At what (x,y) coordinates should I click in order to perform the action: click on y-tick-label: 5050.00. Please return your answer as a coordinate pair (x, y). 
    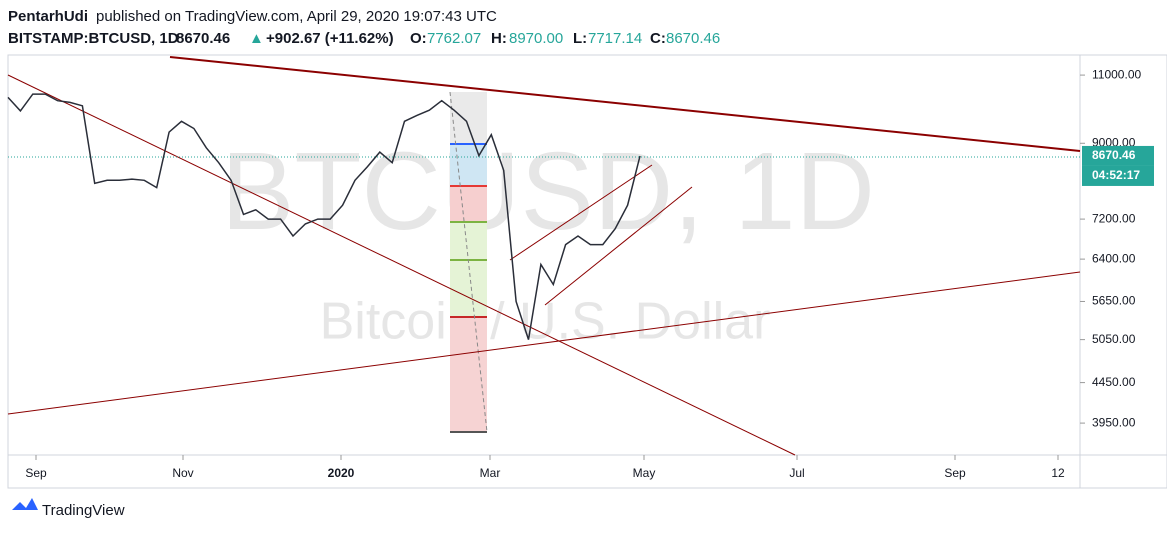
    Looking at the image, I should click on (1114, 339).